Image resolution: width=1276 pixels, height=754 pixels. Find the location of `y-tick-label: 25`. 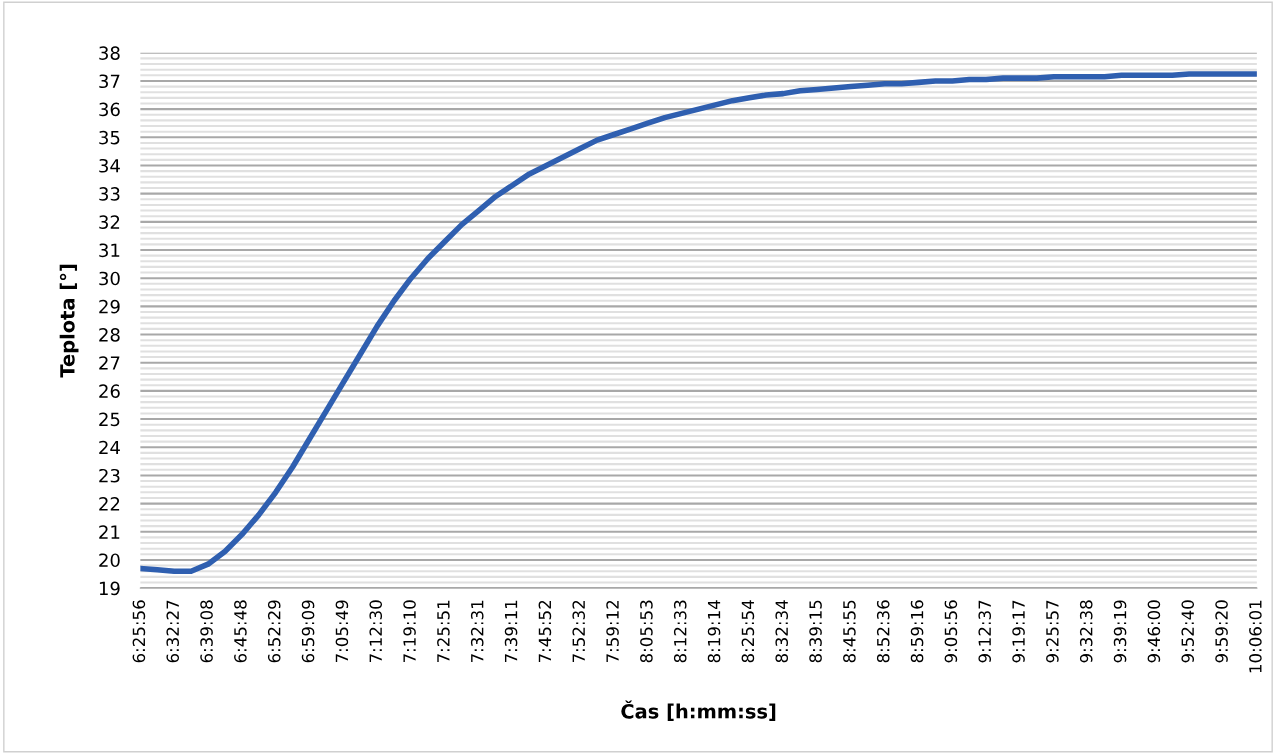

y-tick-label: 25 is located at coordinates (109, 419).